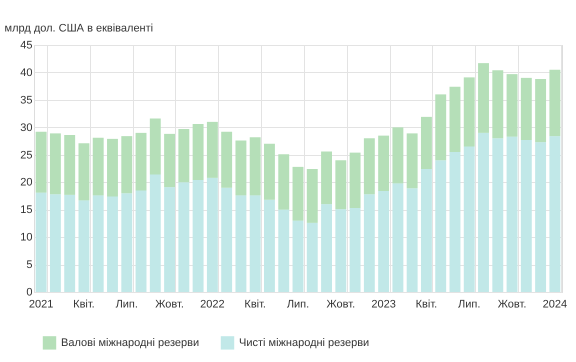  I want to click on x-tick-label: 2022, so click(212, 304).